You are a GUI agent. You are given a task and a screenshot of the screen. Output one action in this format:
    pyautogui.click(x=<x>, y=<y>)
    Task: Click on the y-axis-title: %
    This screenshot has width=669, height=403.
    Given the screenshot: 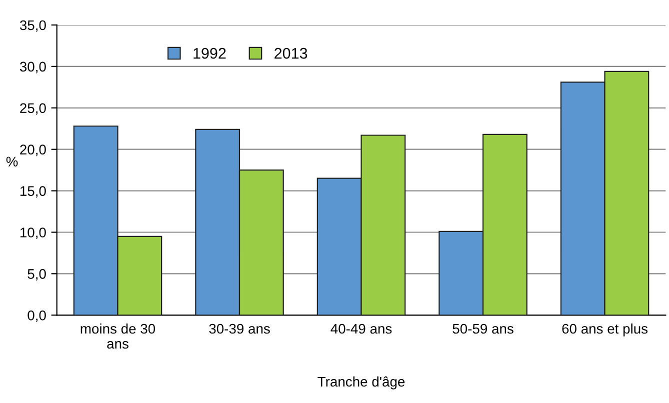 What is the action you would take?
    pyautogui.click(x=12, y=161)
    